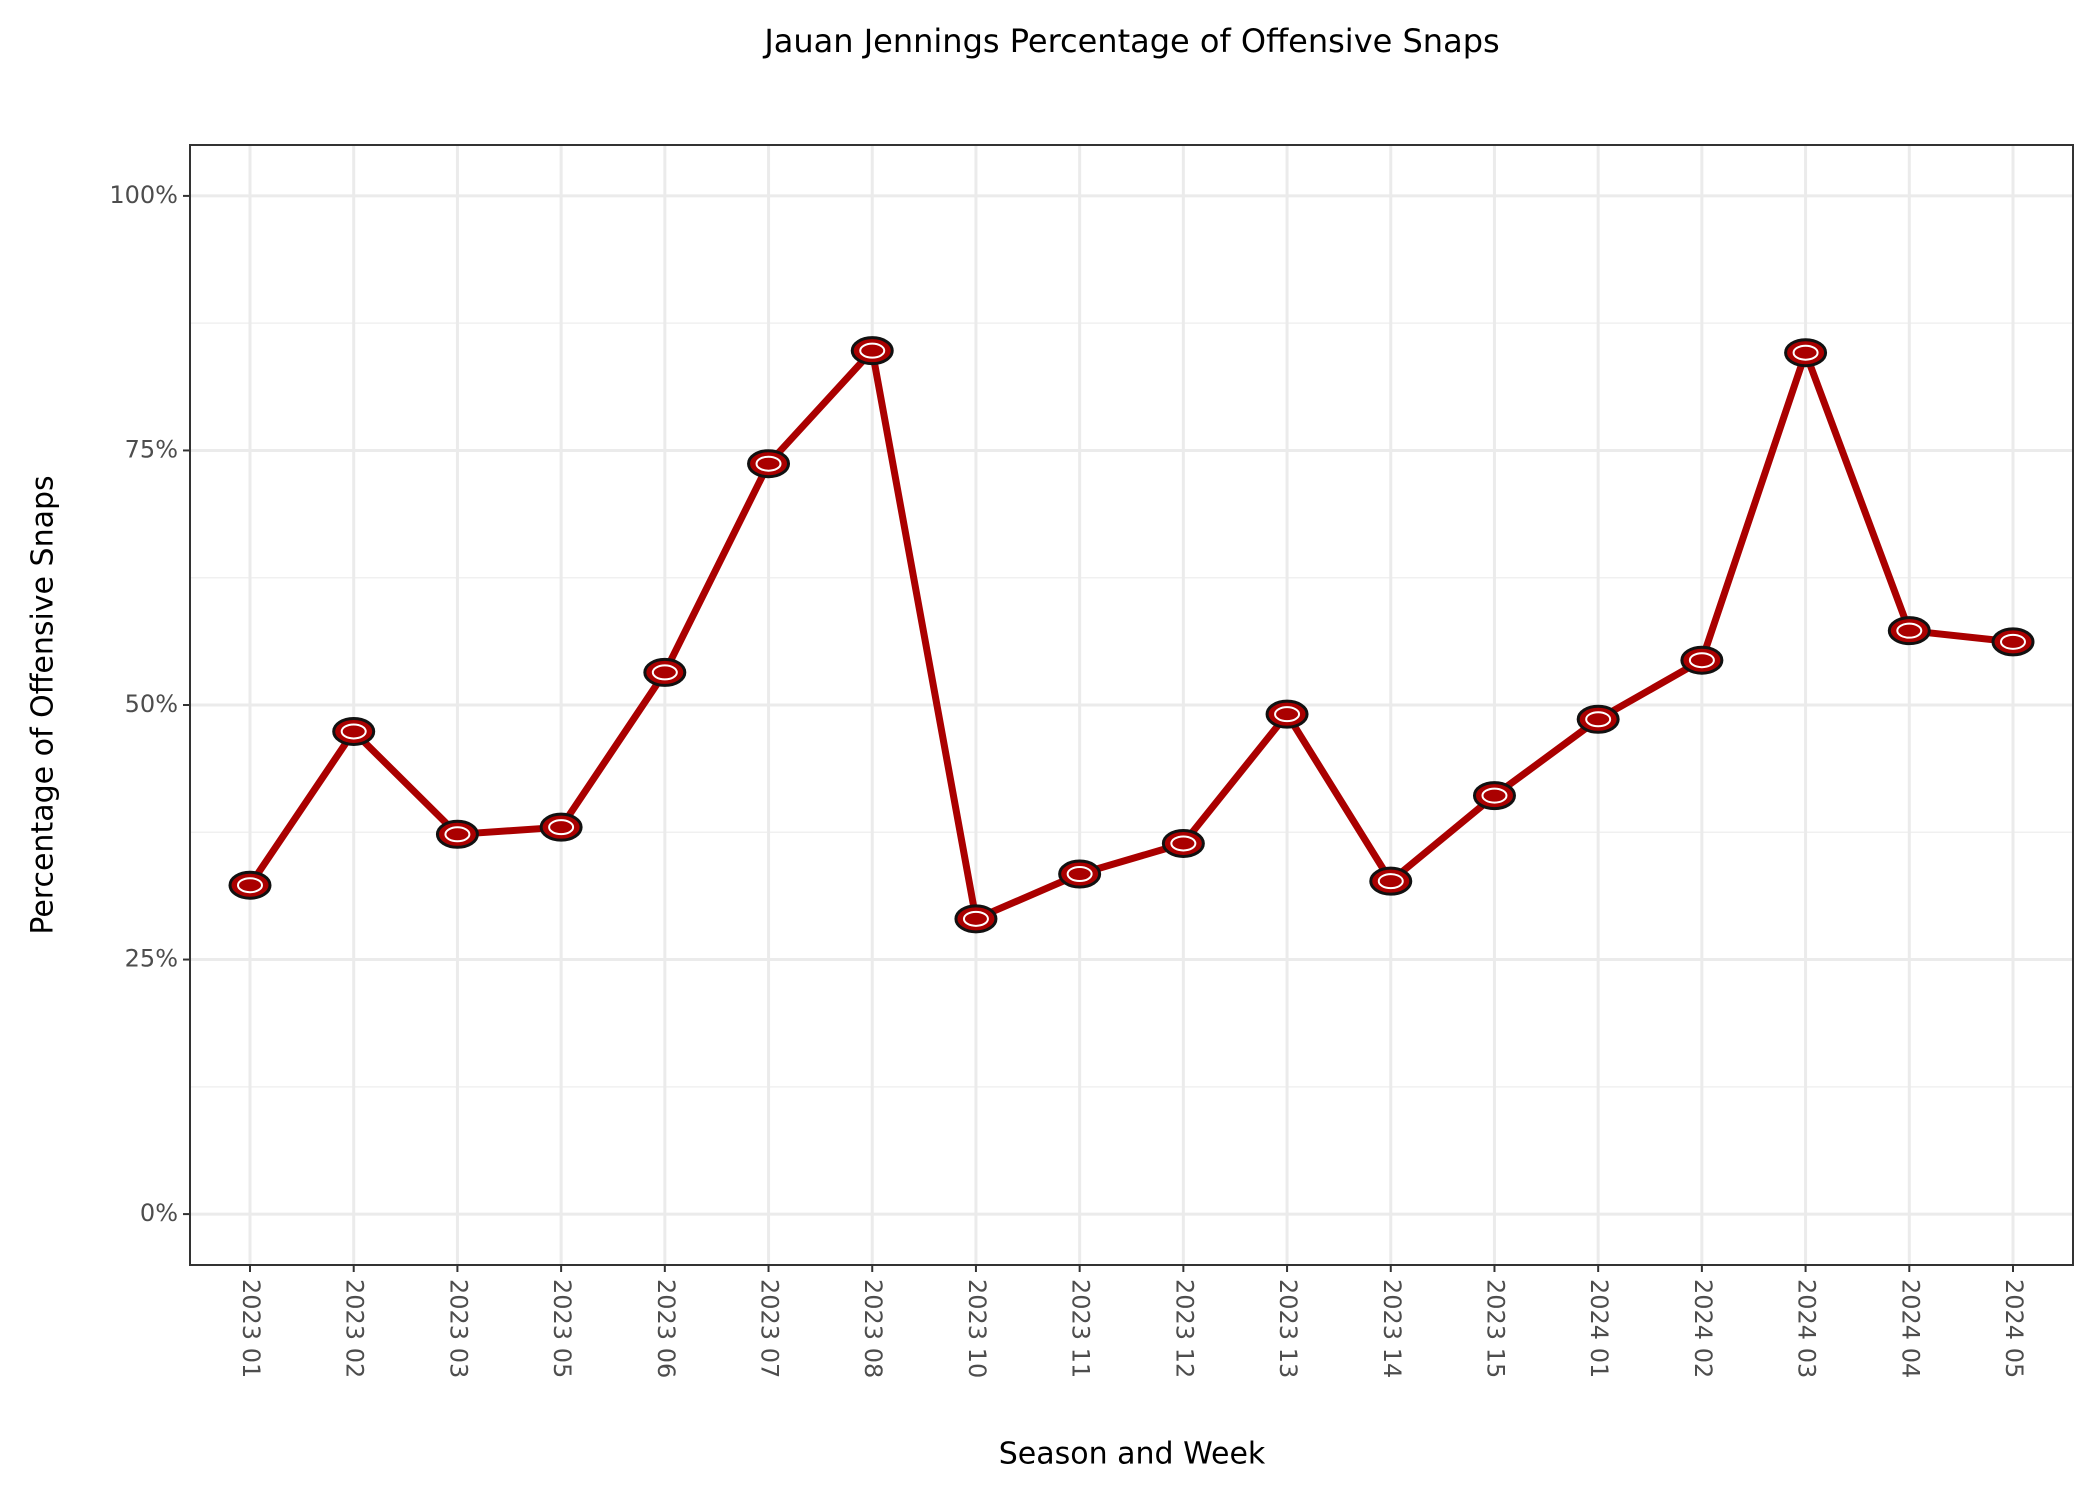  What do you see at coordinates (770, 1328) in the screenshot?
I see `x-tick-label: 2023 07` at bounding box center [770, 1328].